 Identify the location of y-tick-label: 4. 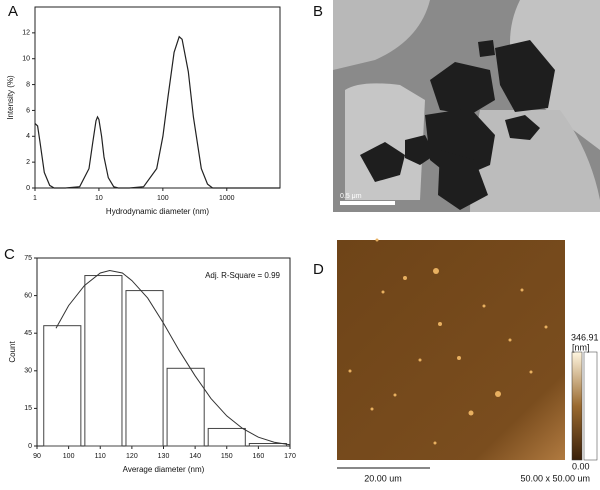
(28, 136).